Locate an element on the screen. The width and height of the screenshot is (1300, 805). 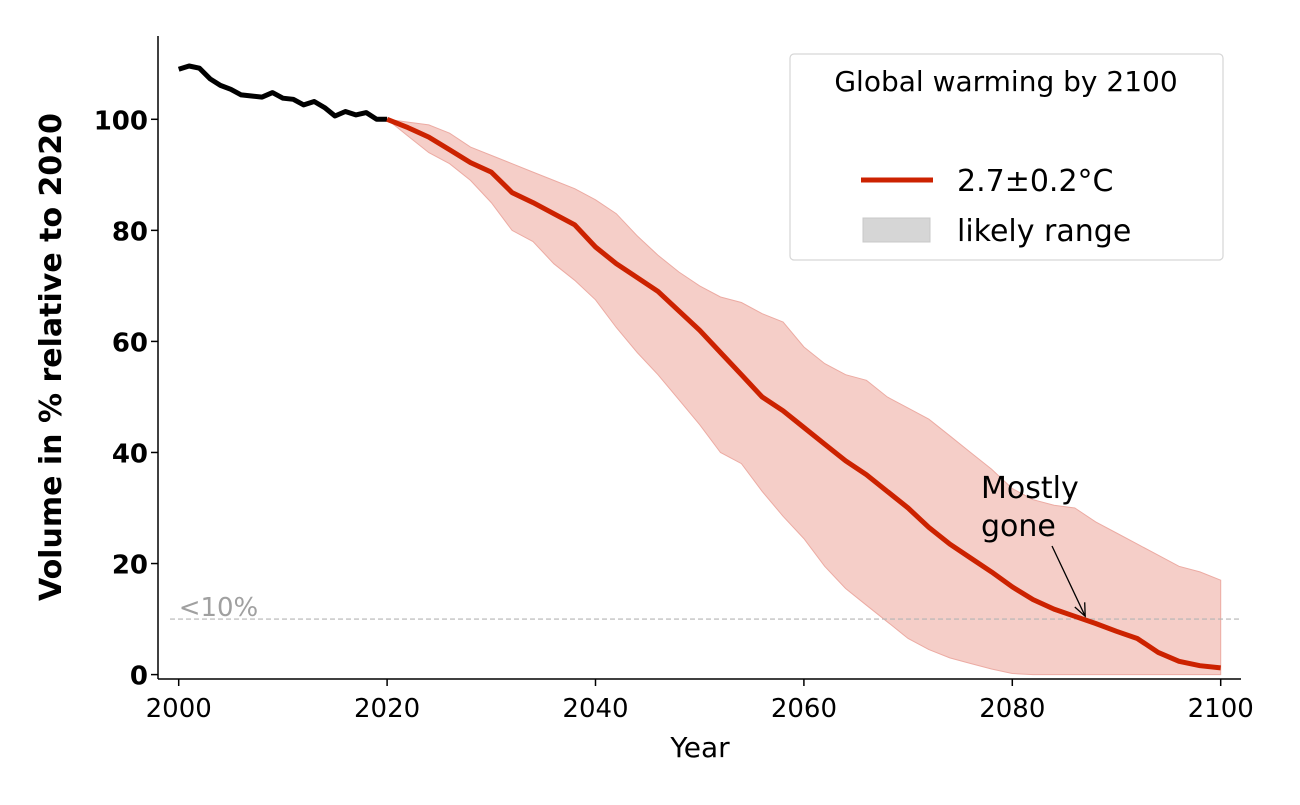
y-tick-label: 60 is located at coordinates (130, 343).